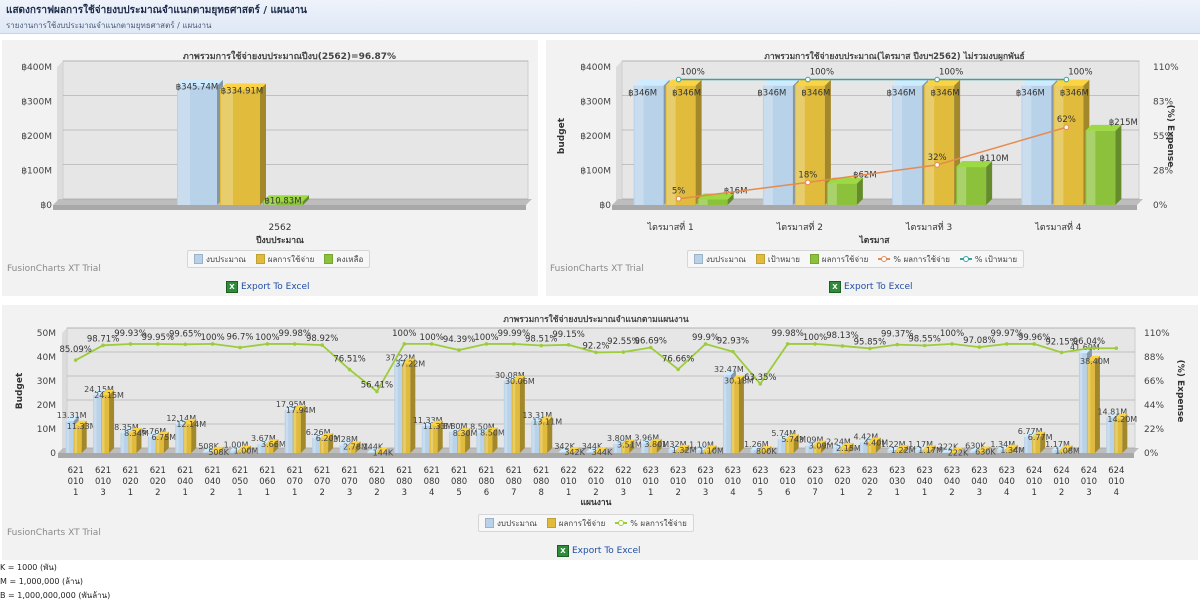 The height and width of the screenshot is (613, 1200). What do you see at coordinates (619, 438) in the screenshot?
I see `data-label-budget: 3.80M` at bounding box center [619, 438].